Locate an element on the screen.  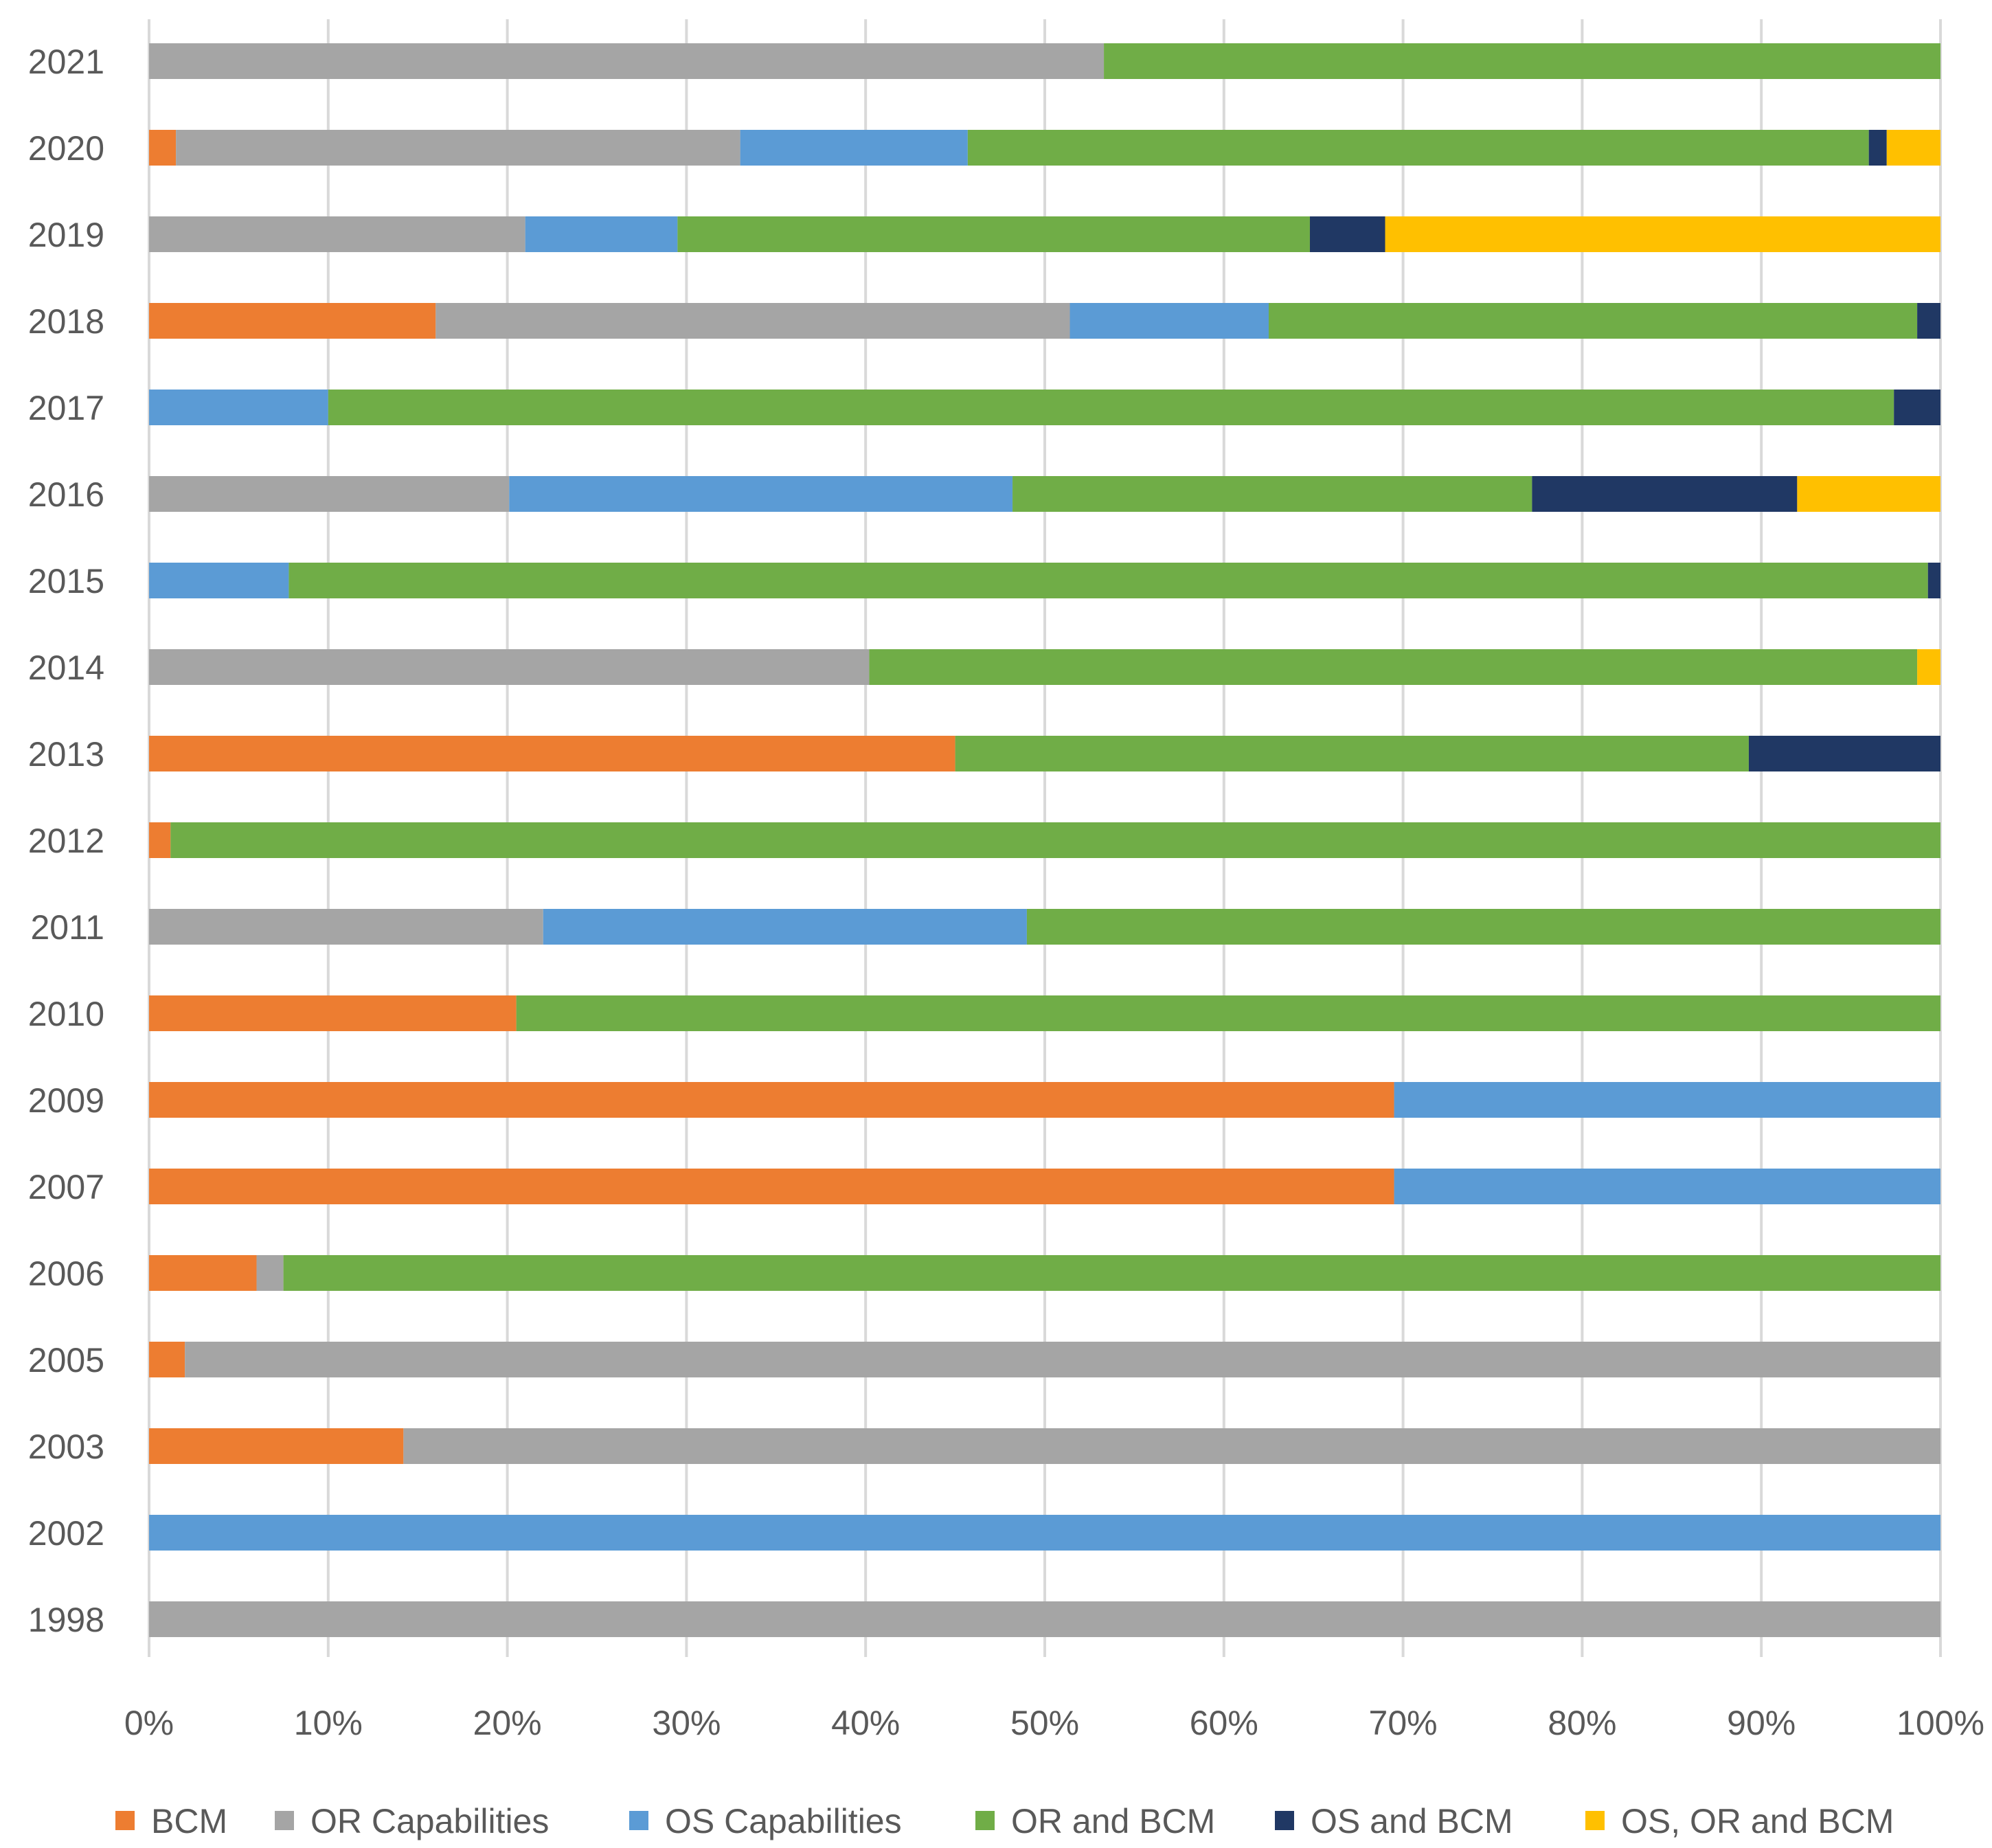
bar-2018-bcm is located at coordinates (292, 321).